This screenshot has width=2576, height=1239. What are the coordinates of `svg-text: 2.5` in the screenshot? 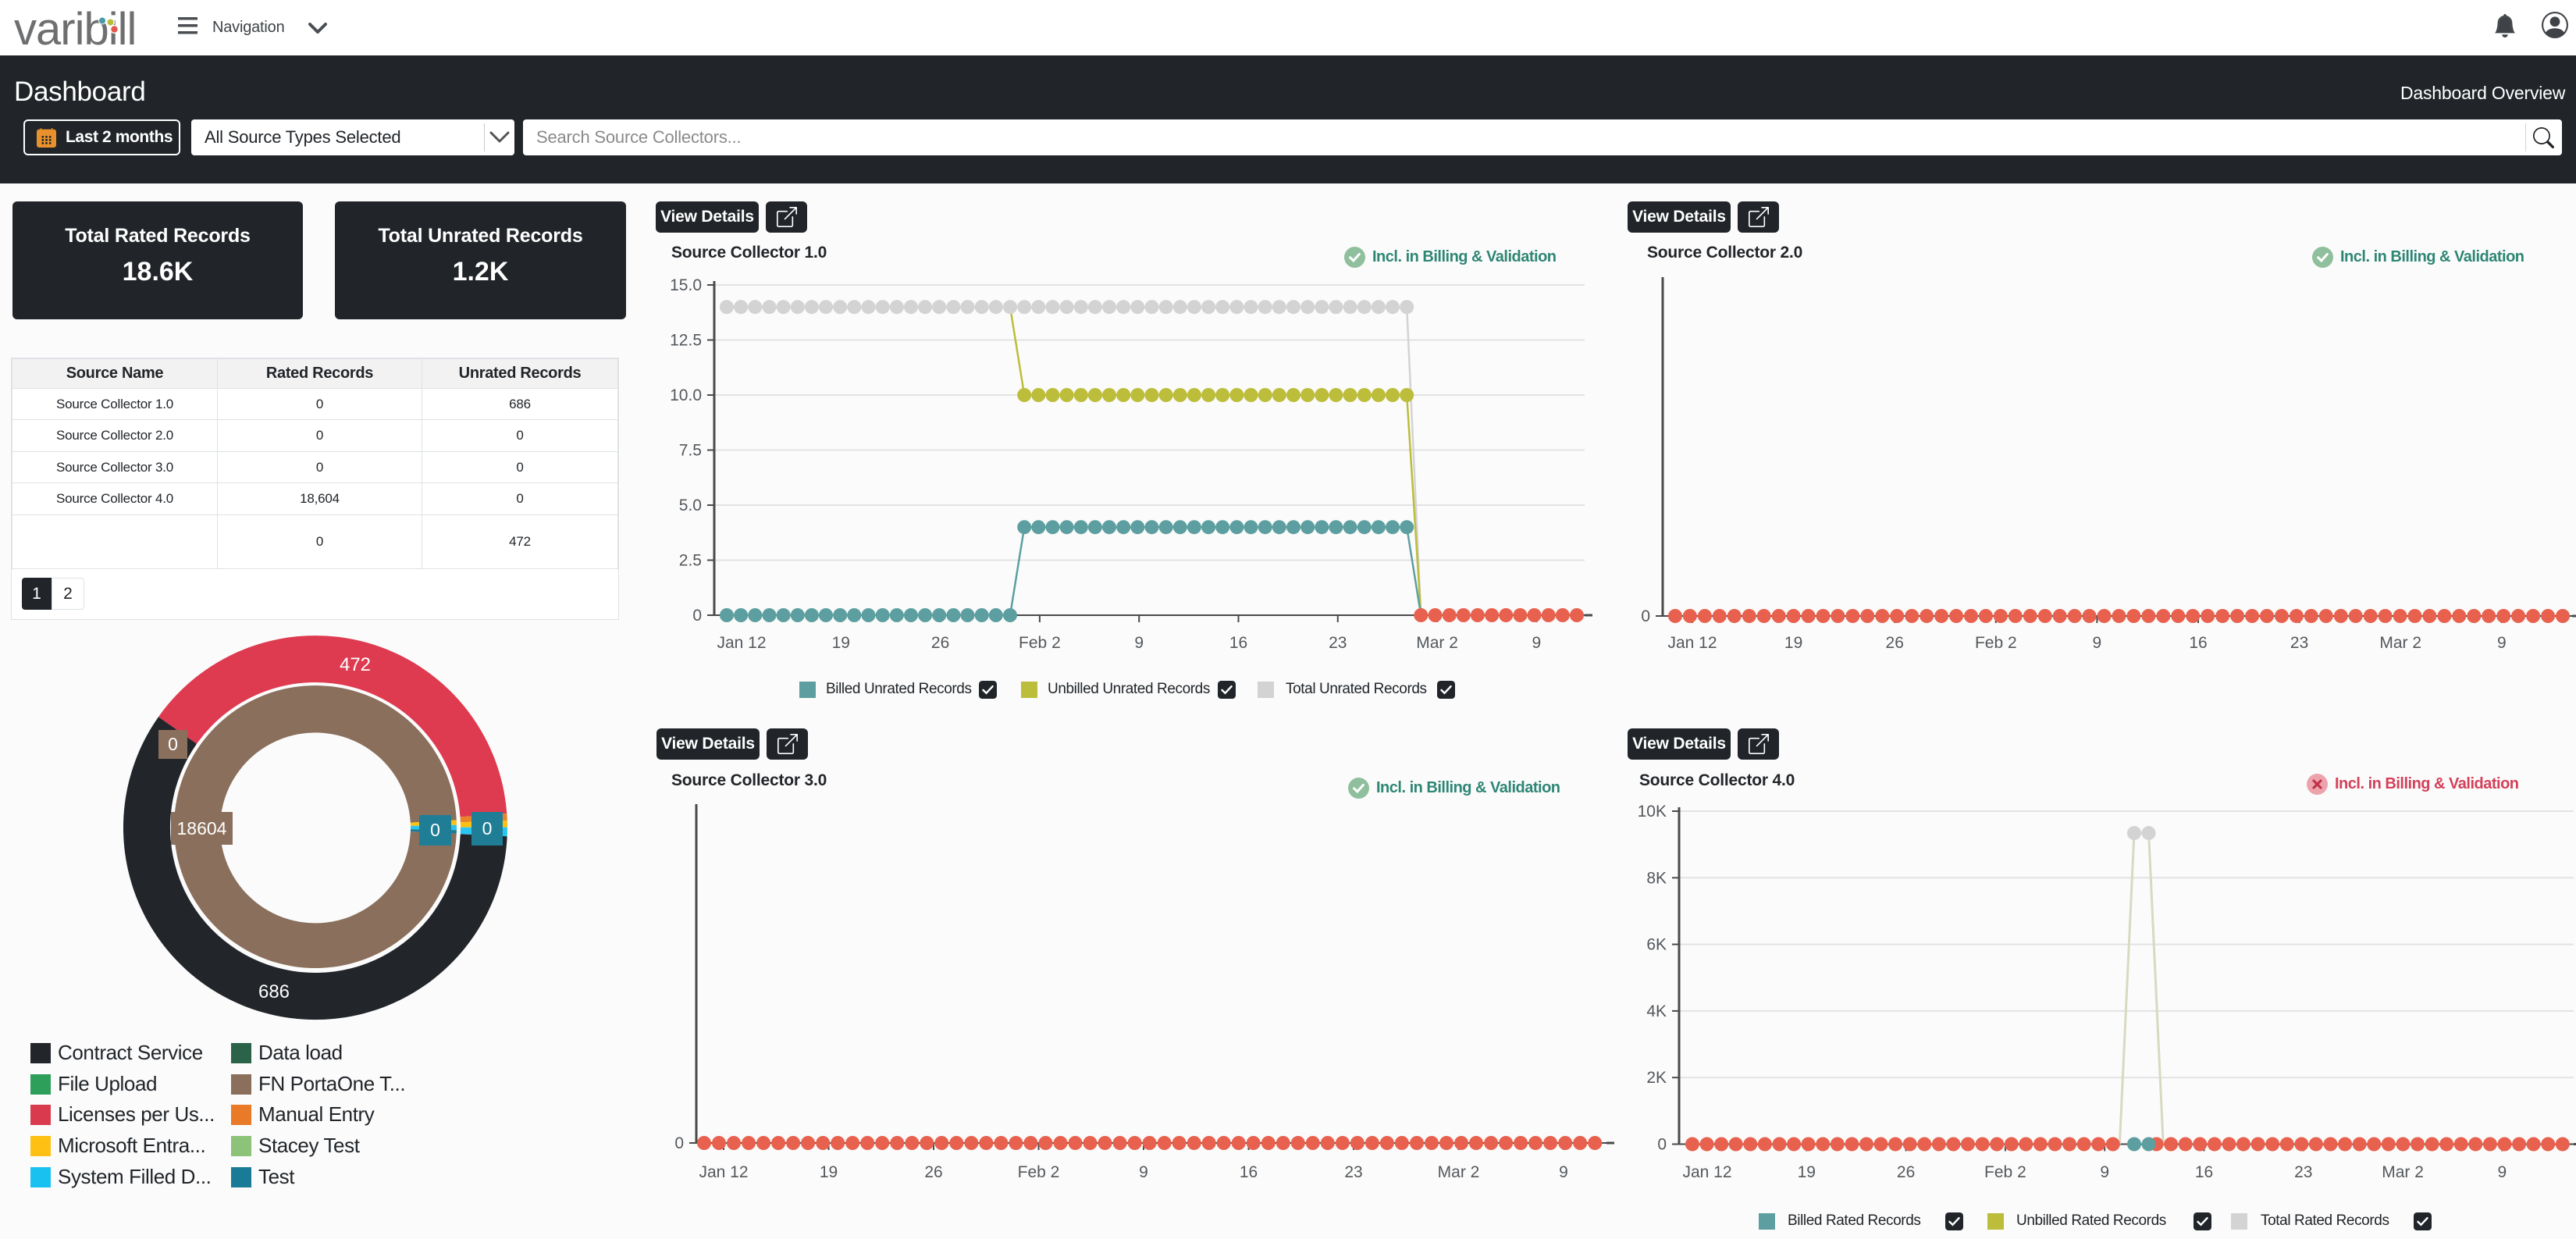 It's located at (690, 561).